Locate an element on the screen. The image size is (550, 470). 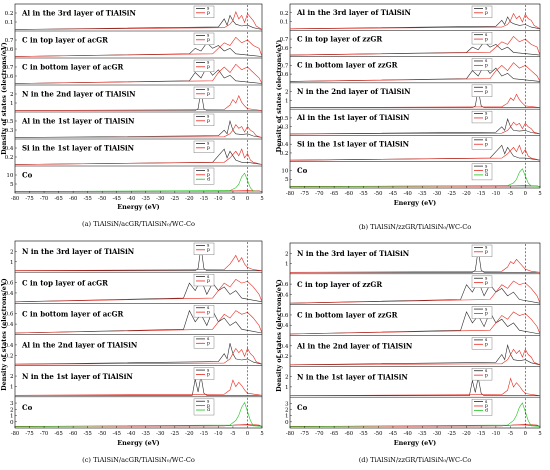
legend: spd is located at coordinates (204, 176).